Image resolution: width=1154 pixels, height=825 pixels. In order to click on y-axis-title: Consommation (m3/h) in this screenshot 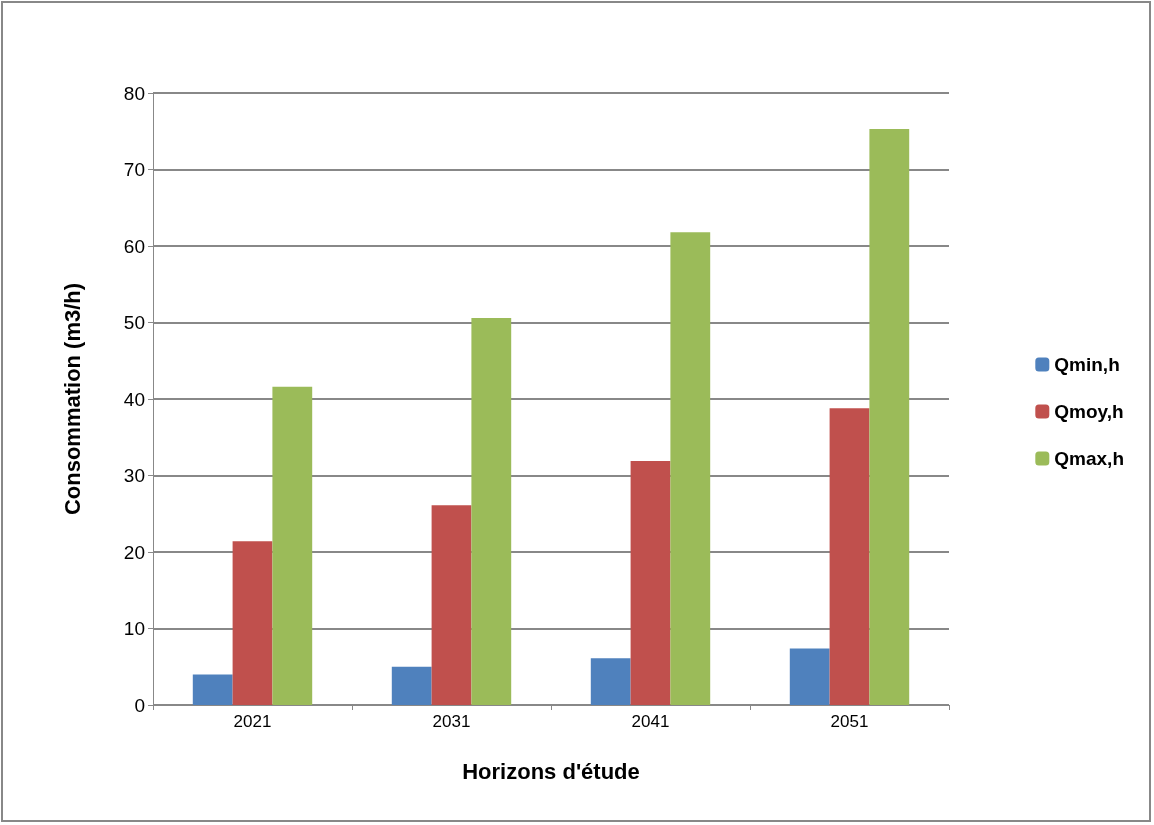, I will do `click(72, 399)`.